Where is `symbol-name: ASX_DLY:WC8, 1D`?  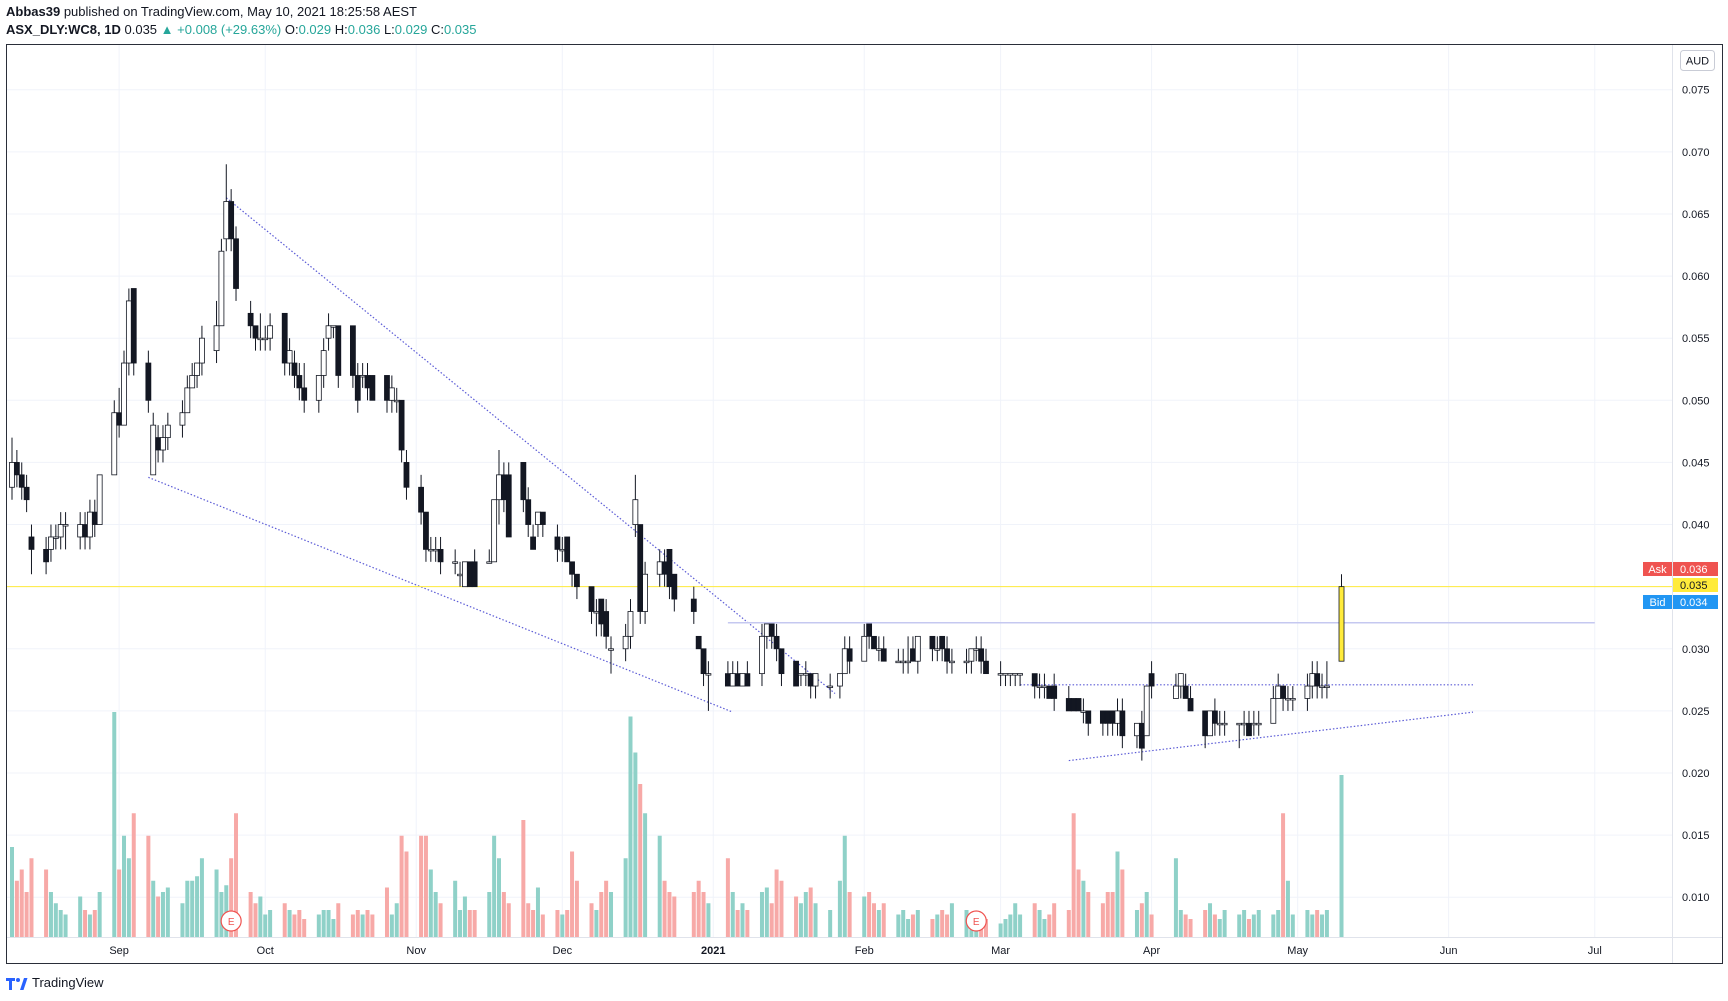
symbol-name: ASX_DLY:WC8, 1D is located at coordinates (63, 29).